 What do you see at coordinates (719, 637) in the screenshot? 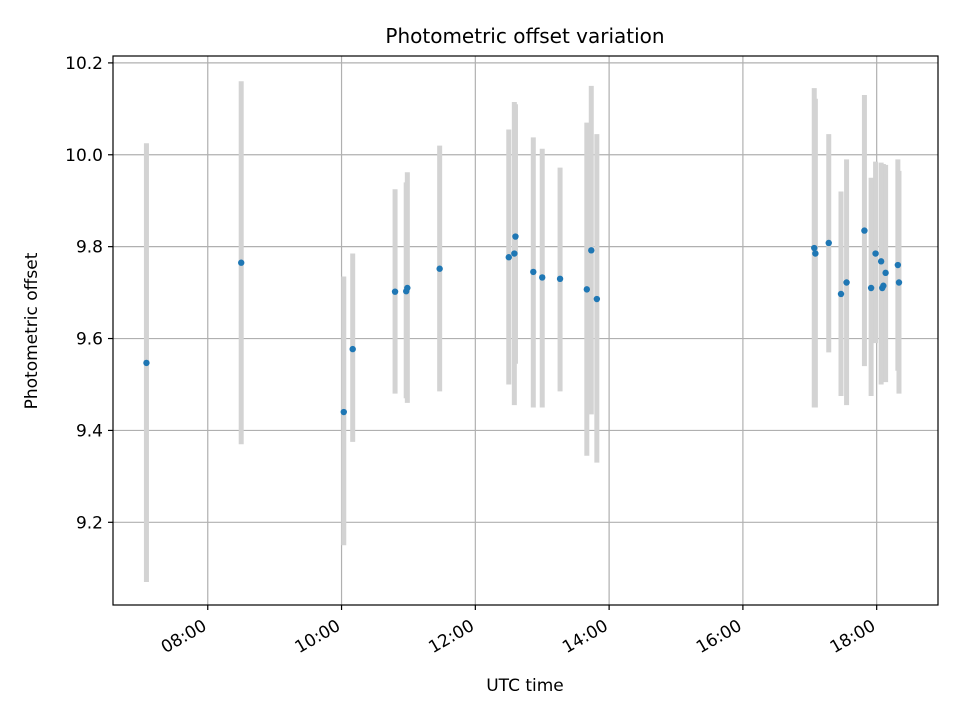
I see `x-tick-label: 16:00` at bounding box center [719, 637].